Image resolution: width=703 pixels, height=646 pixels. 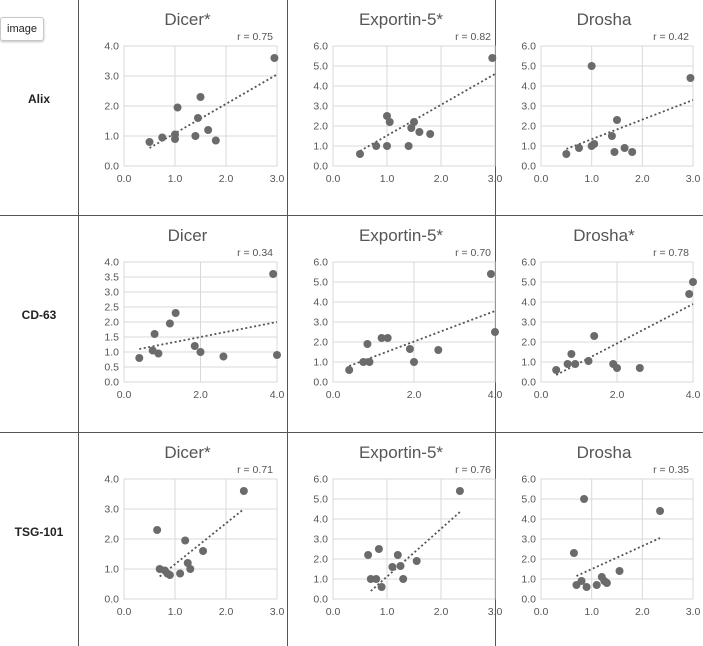 I want to click on y-tick-label: 6.0, so click(x=320, y=263).